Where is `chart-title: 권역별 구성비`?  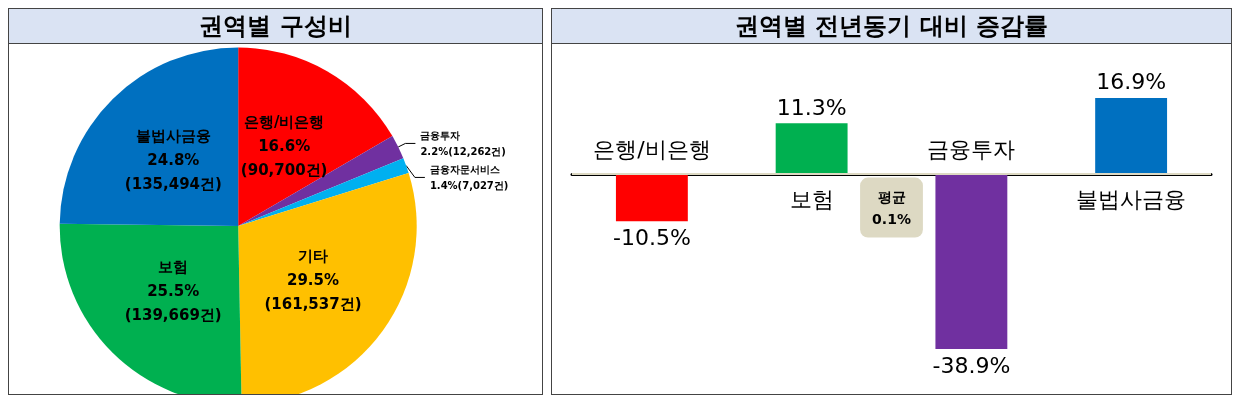 chart-title: 권역별 구성비 is located at coordinates (275, 26).